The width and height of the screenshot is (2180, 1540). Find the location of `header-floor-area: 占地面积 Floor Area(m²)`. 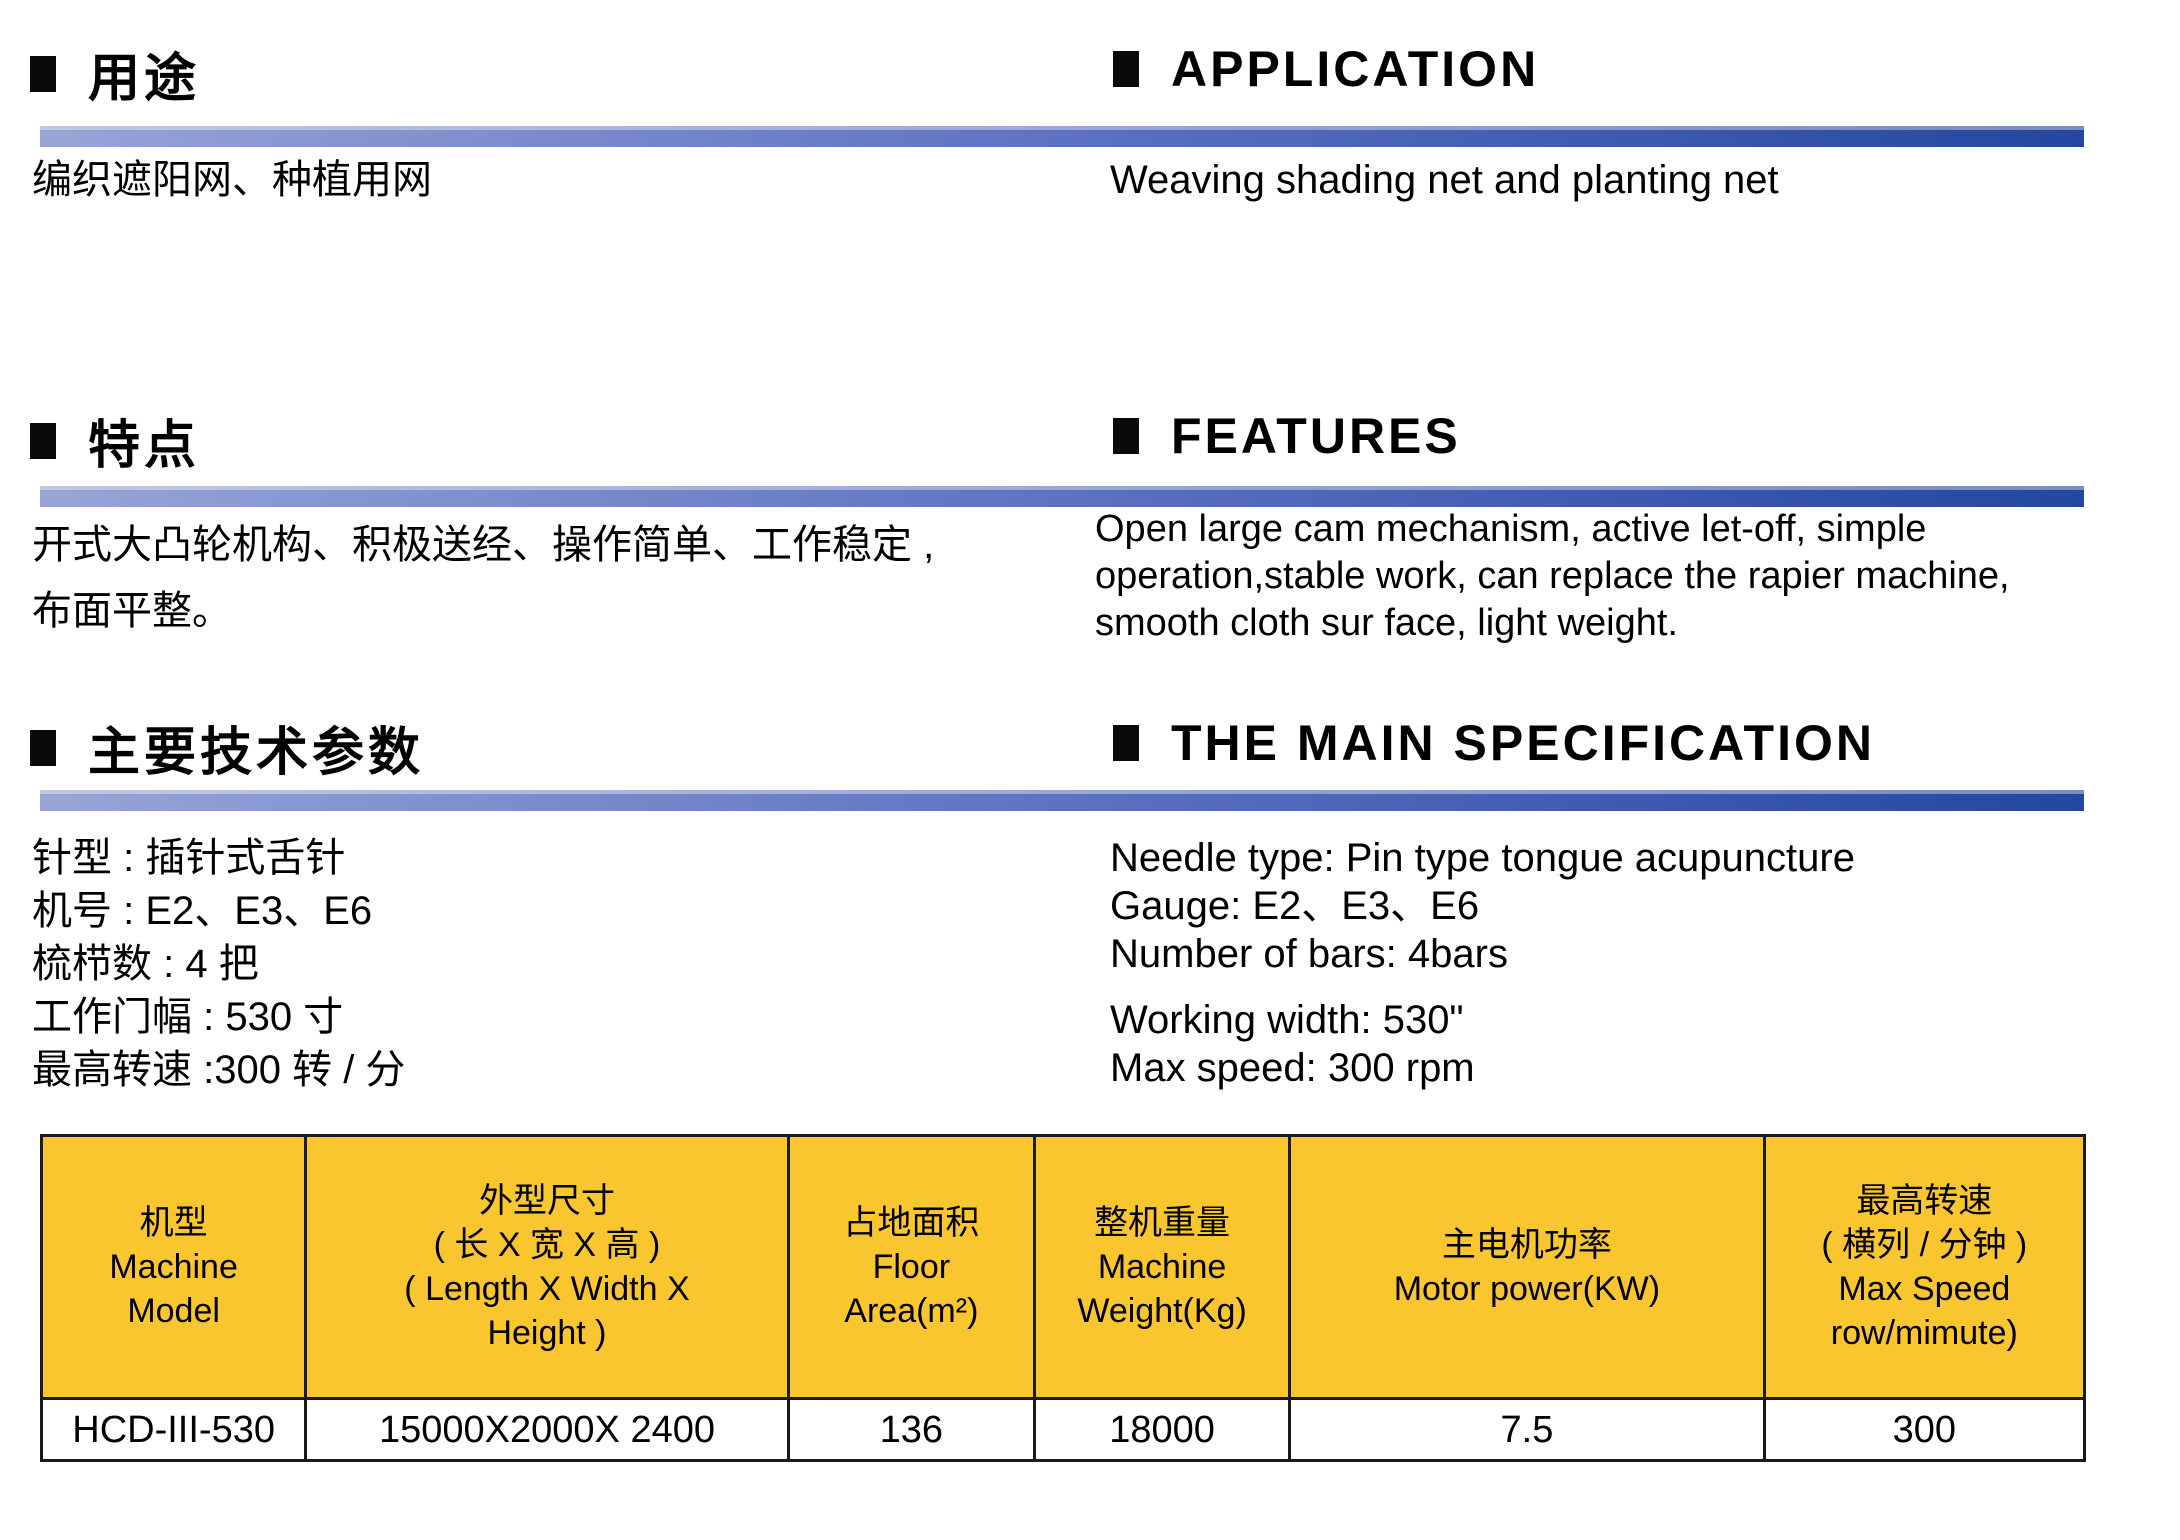

header-floor-area: 占地面积 Floor Area(m²) is located at coordinates (911, 1267).